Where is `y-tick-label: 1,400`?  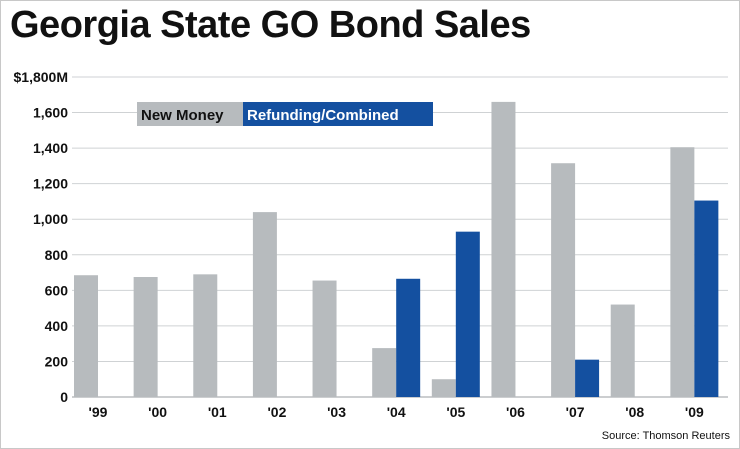
y-tick-label: 1,400 is located at coordinates (50, 148).